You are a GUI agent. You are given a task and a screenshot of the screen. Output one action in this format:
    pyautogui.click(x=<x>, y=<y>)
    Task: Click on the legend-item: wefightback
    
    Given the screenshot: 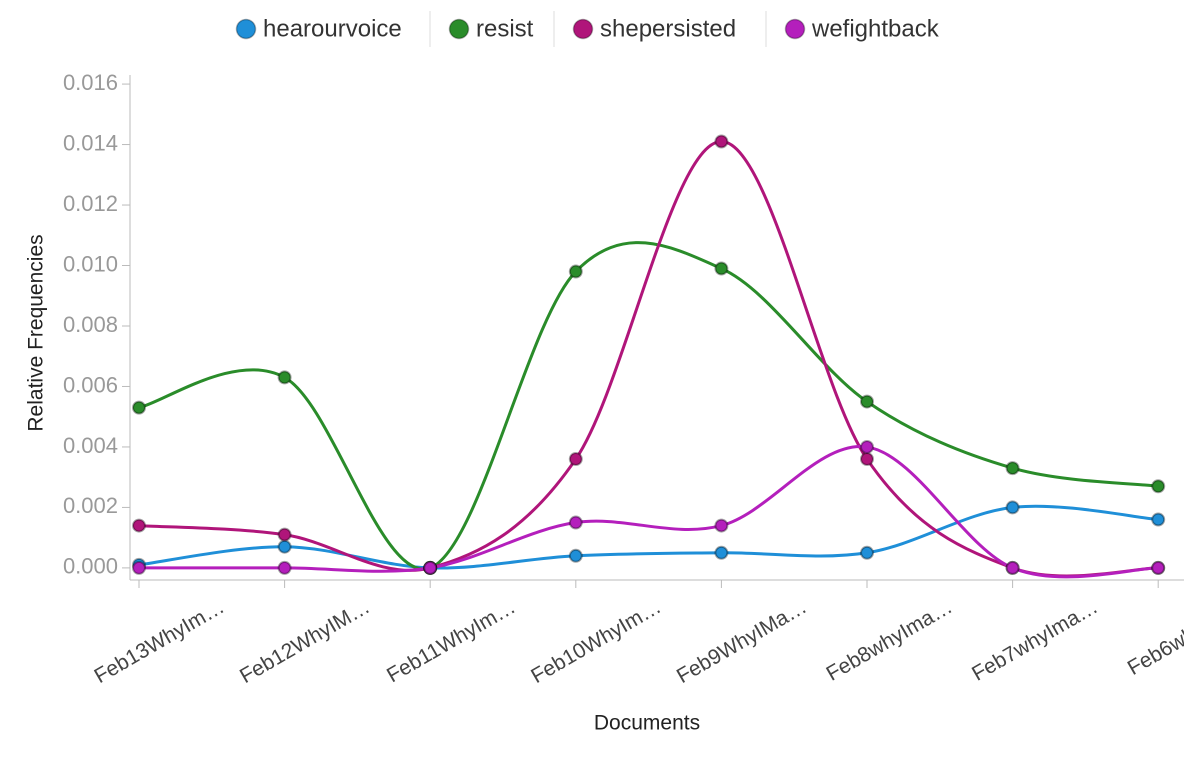 What is the action you would take?
    pyautogui.click(x=862, y=28)
    